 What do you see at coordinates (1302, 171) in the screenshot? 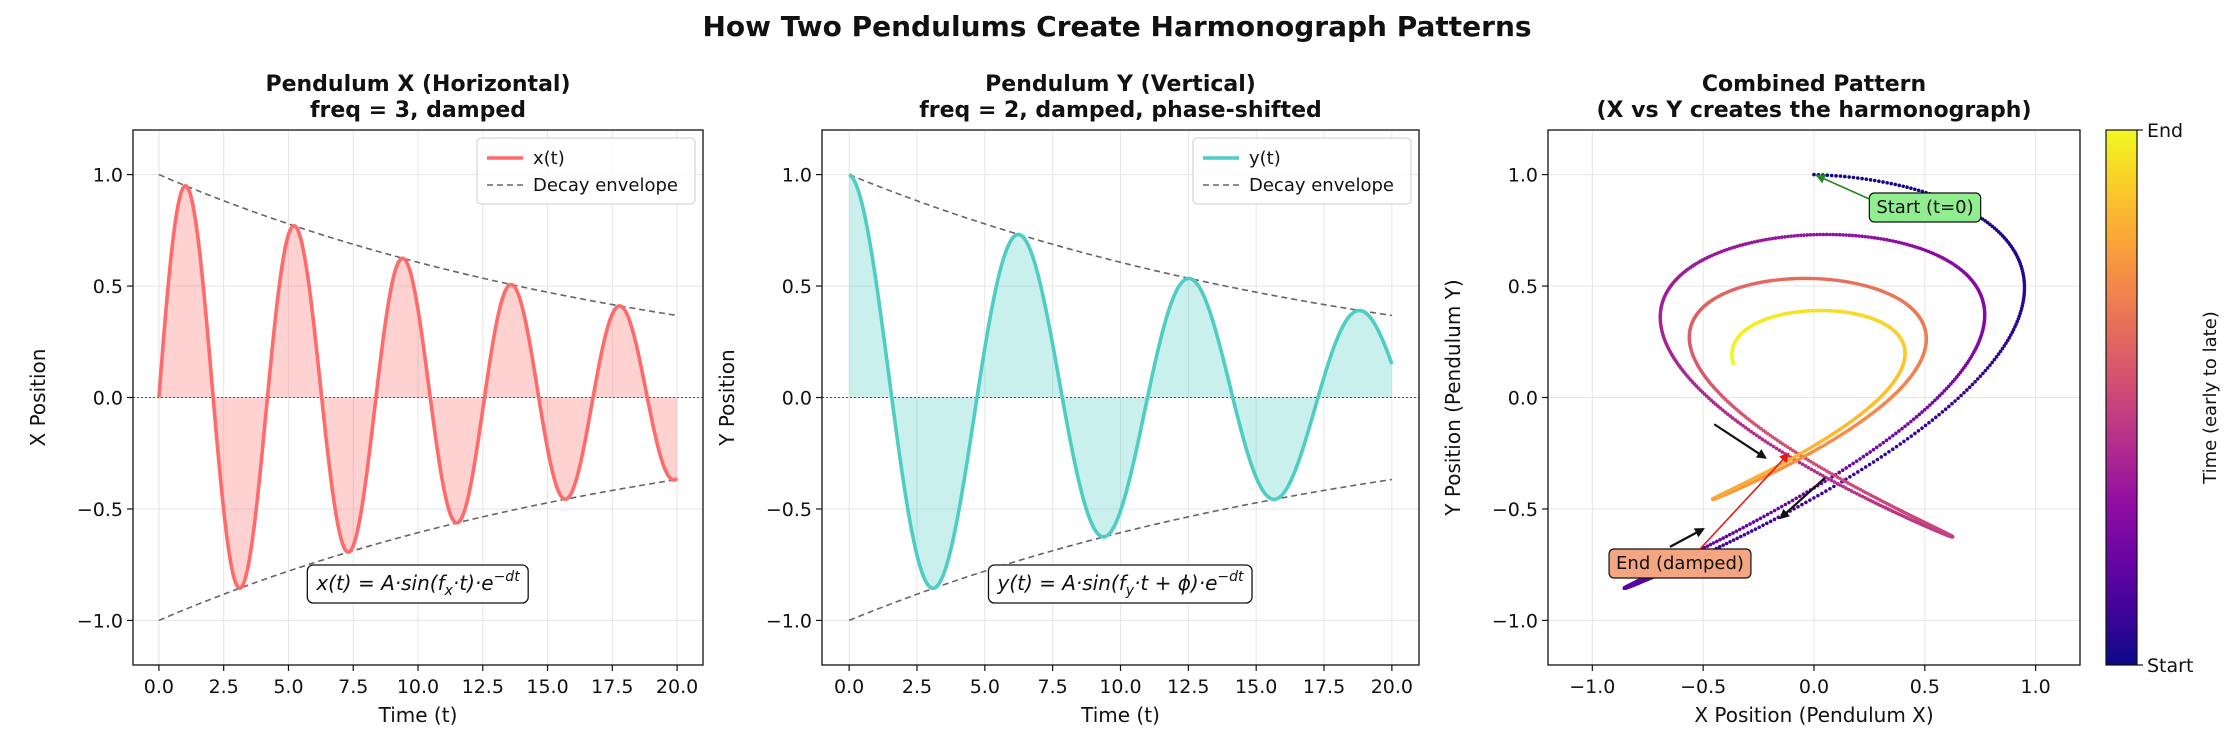
I see `legend-box` at bounding box center [1302, 171].